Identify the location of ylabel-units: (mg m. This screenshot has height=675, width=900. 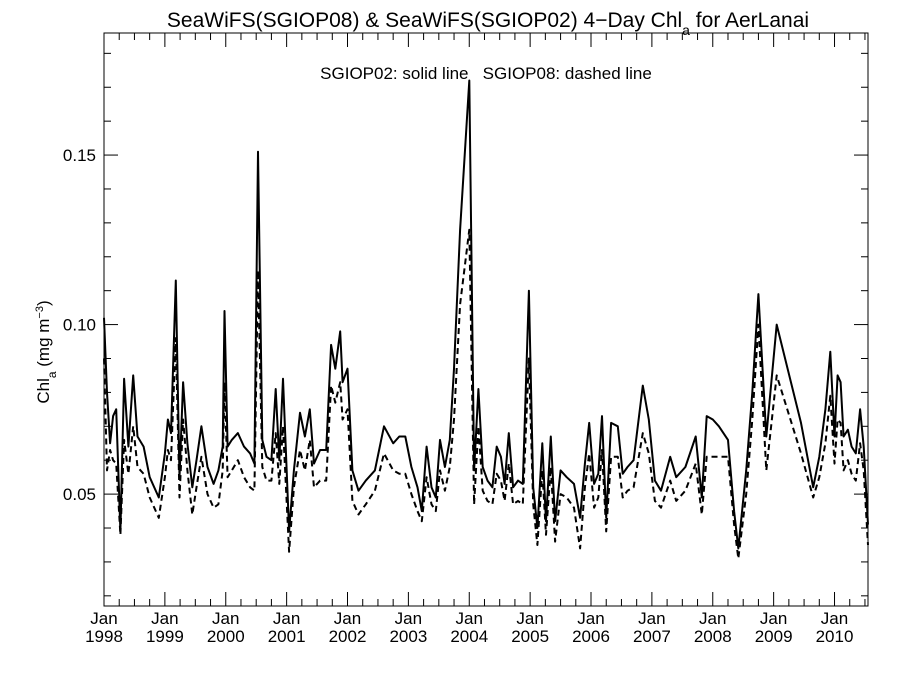
(43, 345).